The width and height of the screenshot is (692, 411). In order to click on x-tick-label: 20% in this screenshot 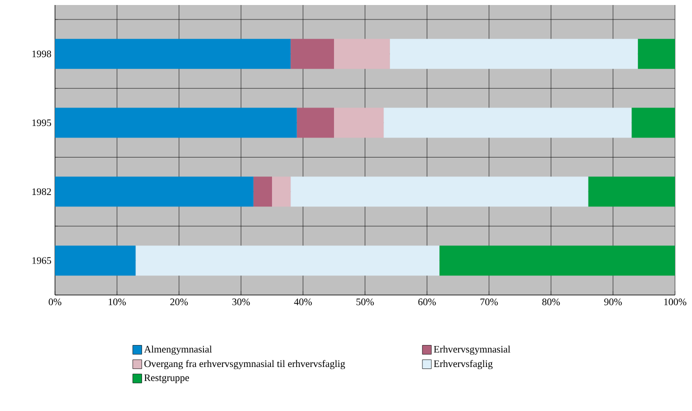, I will do `click(179, 302)`.